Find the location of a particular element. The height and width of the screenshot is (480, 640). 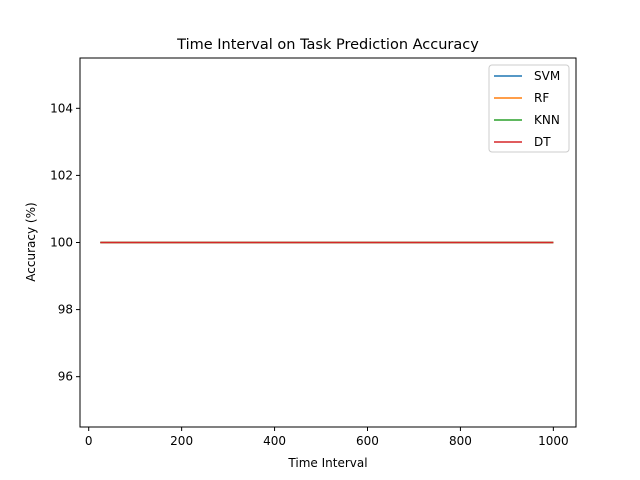

x-tick-label: 600 is located at coordinates (367, 441).